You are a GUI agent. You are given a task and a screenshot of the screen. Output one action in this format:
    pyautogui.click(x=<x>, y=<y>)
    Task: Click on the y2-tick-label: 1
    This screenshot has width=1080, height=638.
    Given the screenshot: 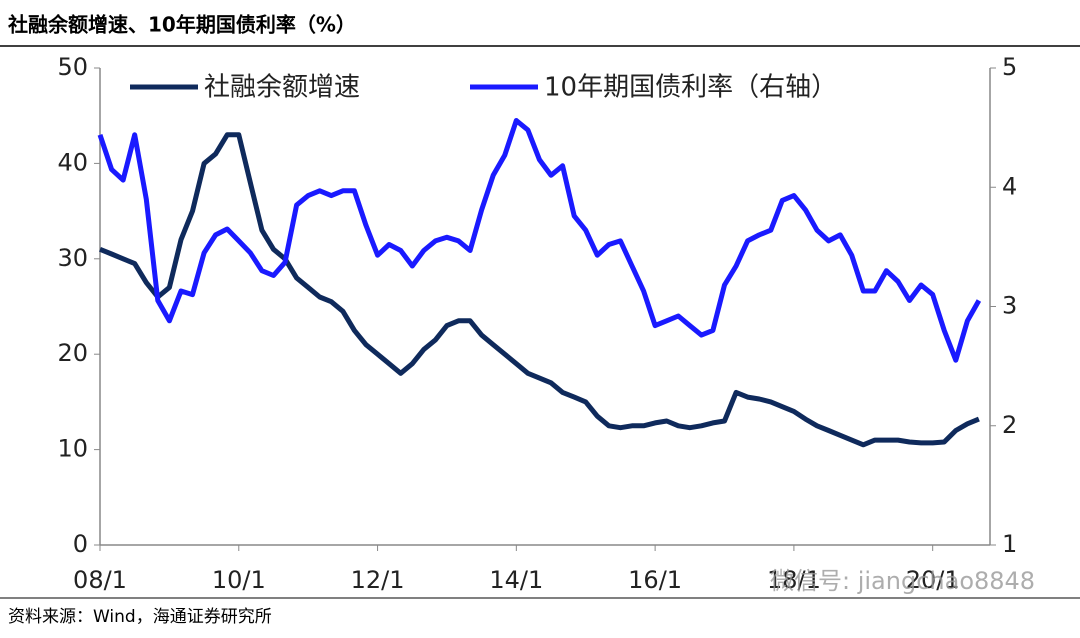 What is the action you would take?
    pyautogui.click(x=1009, y=544)
    